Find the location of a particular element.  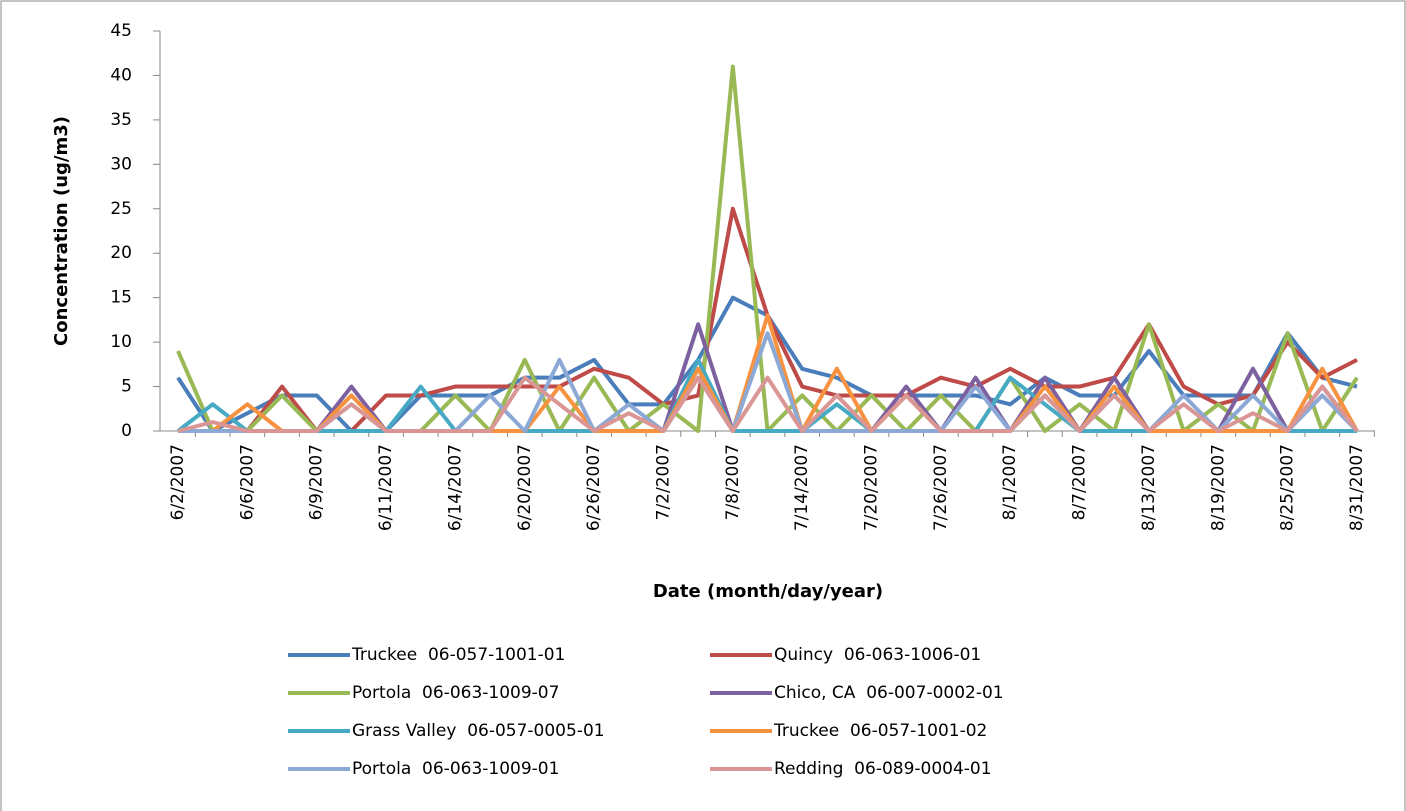

x-tick-label: 6/9/2007 is located at coordinates (317, 482).